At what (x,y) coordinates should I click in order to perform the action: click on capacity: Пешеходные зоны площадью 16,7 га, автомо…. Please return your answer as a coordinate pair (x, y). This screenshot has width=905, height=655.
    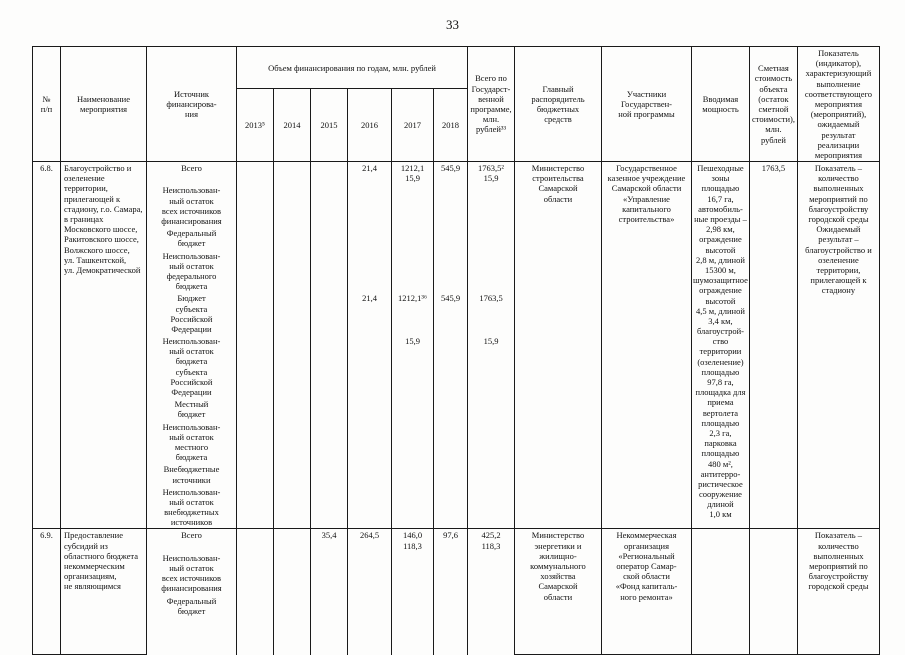
    Looking at the image, I should click on (720, 345).